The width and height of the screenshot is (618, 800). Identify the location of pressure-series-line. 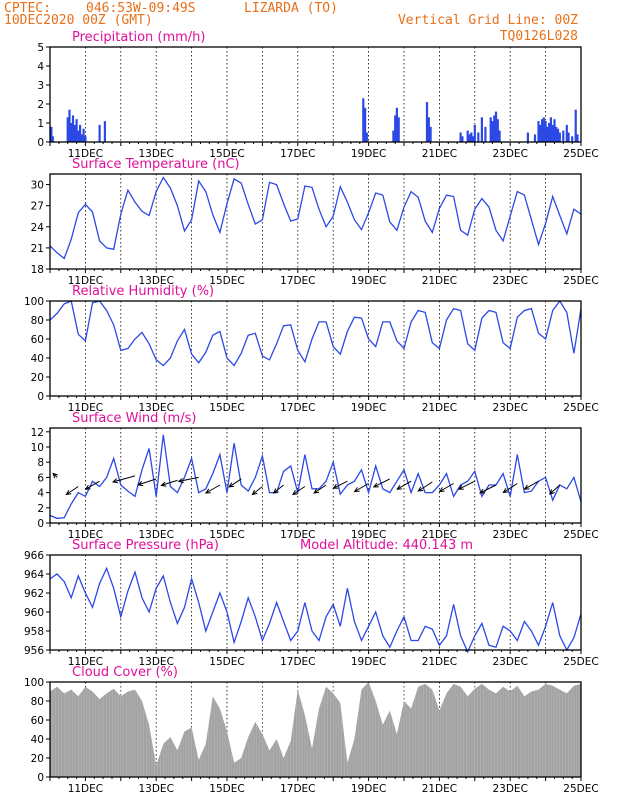
(315, 610).